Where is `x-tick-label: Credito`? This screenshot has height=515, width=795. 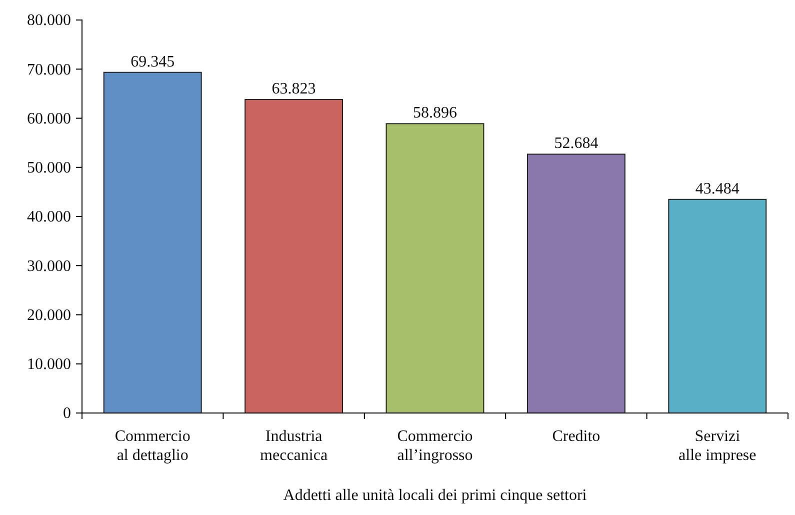 x-tick-label: Credito is located at coordinates (576, 436).